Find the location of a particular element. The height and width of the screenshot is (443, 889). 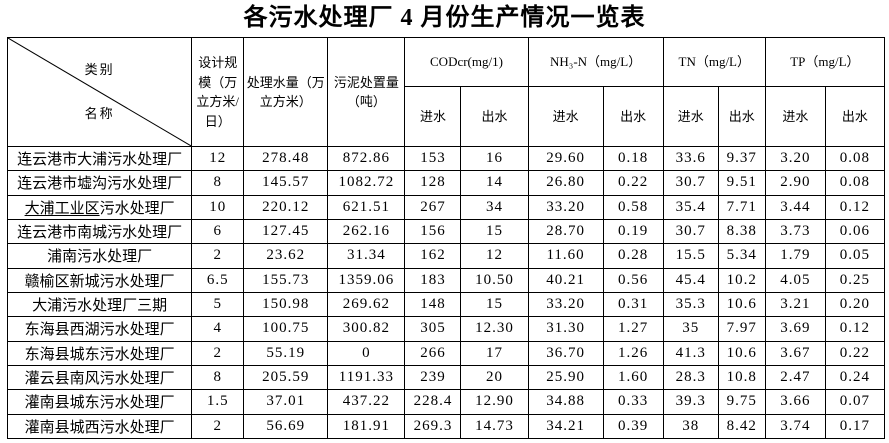

value-cell: 266 is located at coordinates (433, 353).